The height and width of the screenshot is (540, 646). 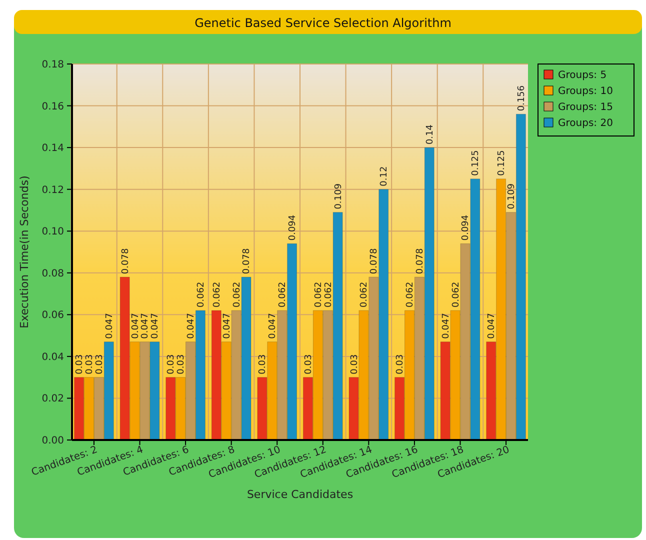 I want to click on y-tick-label: 0.18, so click(x=53, y=65).